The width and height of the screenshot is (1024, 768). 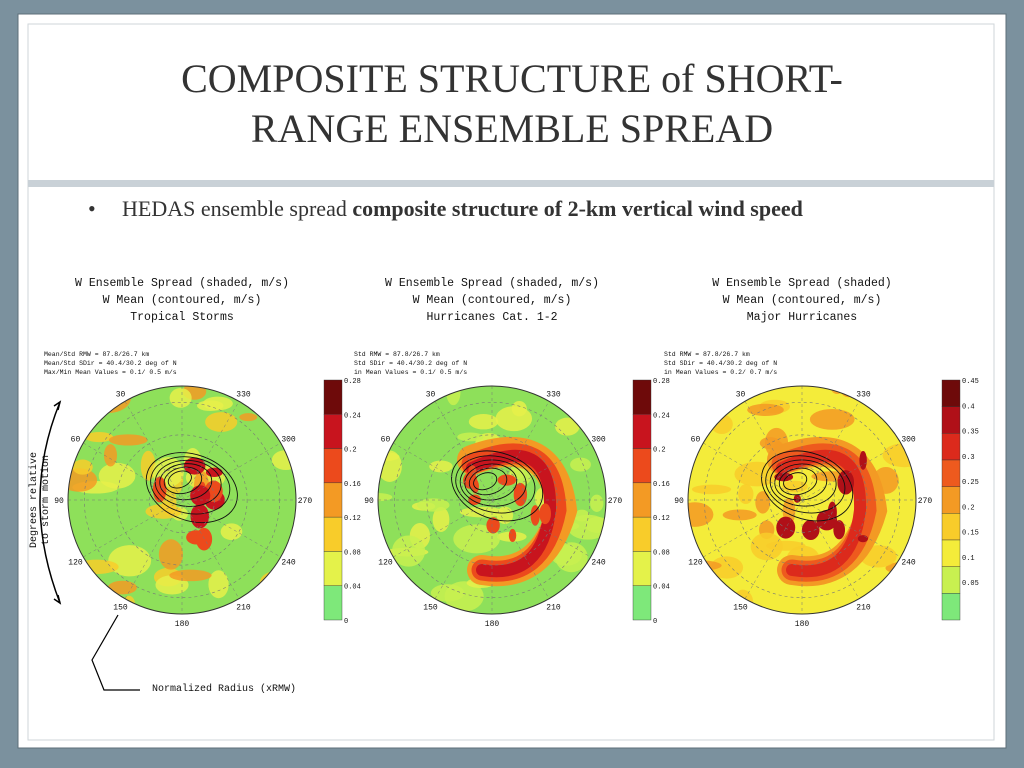 What do you see at coordinates (970, 534) in the screenshot?
I see `colorbar-tick-label: 0.15` at bounding box center [970, 534].